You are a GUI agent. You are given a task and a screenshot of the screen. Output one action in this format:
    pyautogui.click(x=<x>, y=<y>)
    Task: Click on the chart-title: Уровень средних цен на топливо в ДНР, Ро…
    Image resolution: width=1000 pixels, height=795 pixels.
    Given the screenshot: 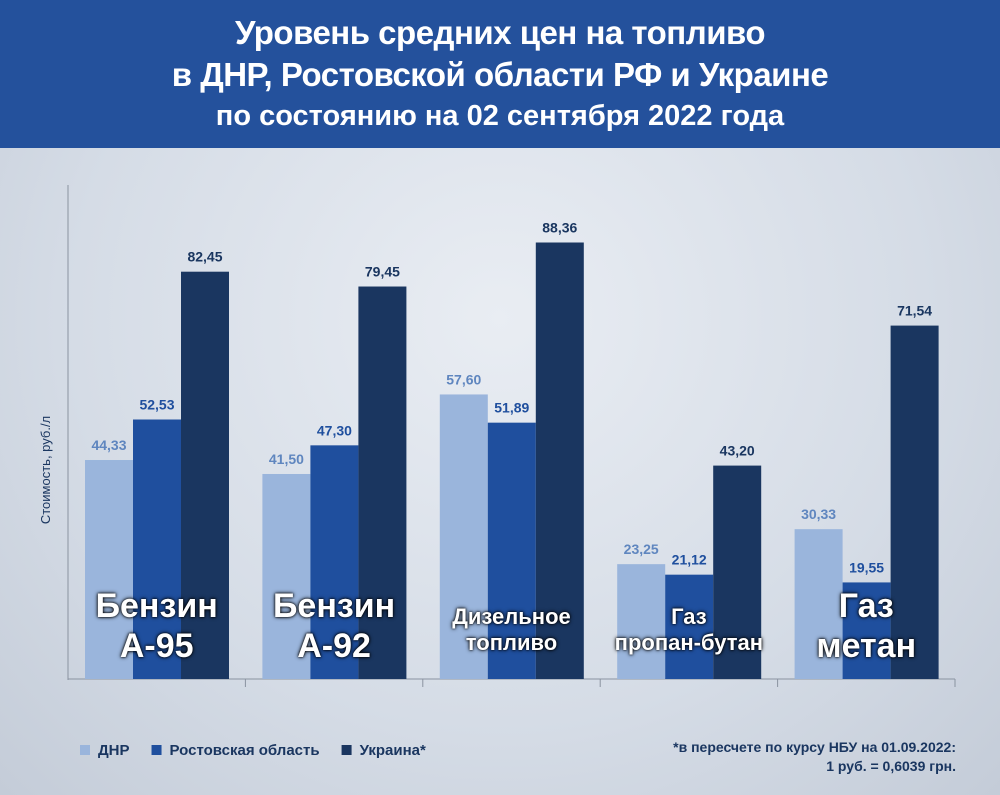 What is the action you would take?
    pyautogui.click(x=500, y=53)
    